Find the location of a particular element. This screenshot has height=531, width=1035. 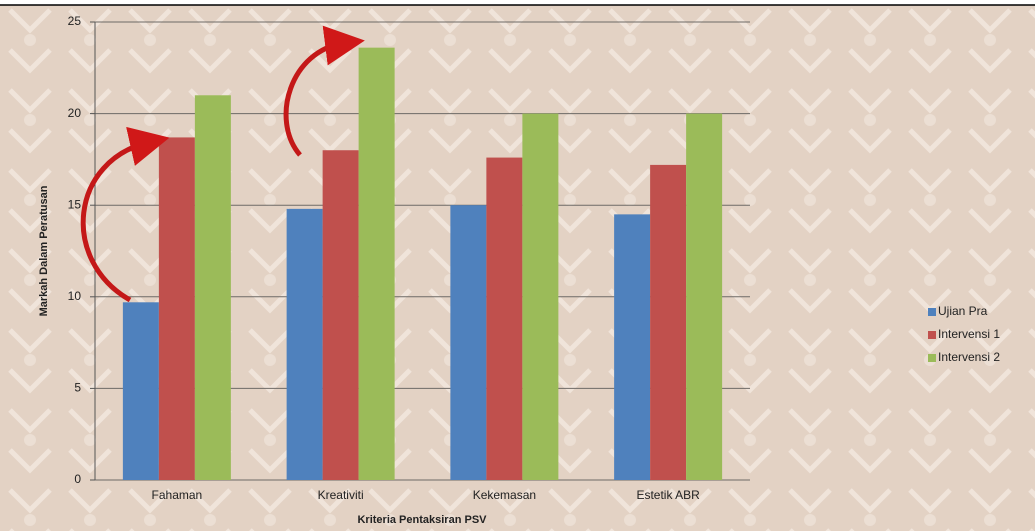

x-tick-label: Fahaman is located at coordinates (177, 495).